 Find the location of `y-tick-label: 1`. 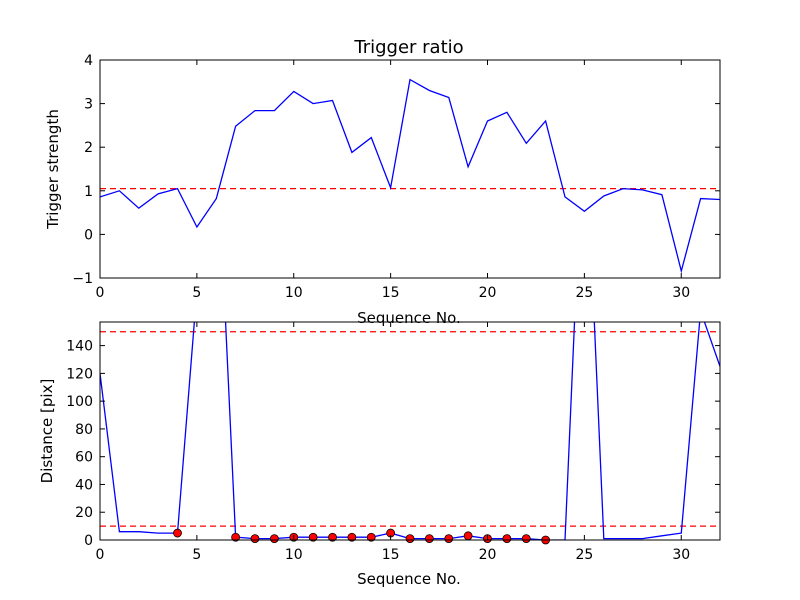

y-tick-label: 1 is located at coordinates (88, 192).